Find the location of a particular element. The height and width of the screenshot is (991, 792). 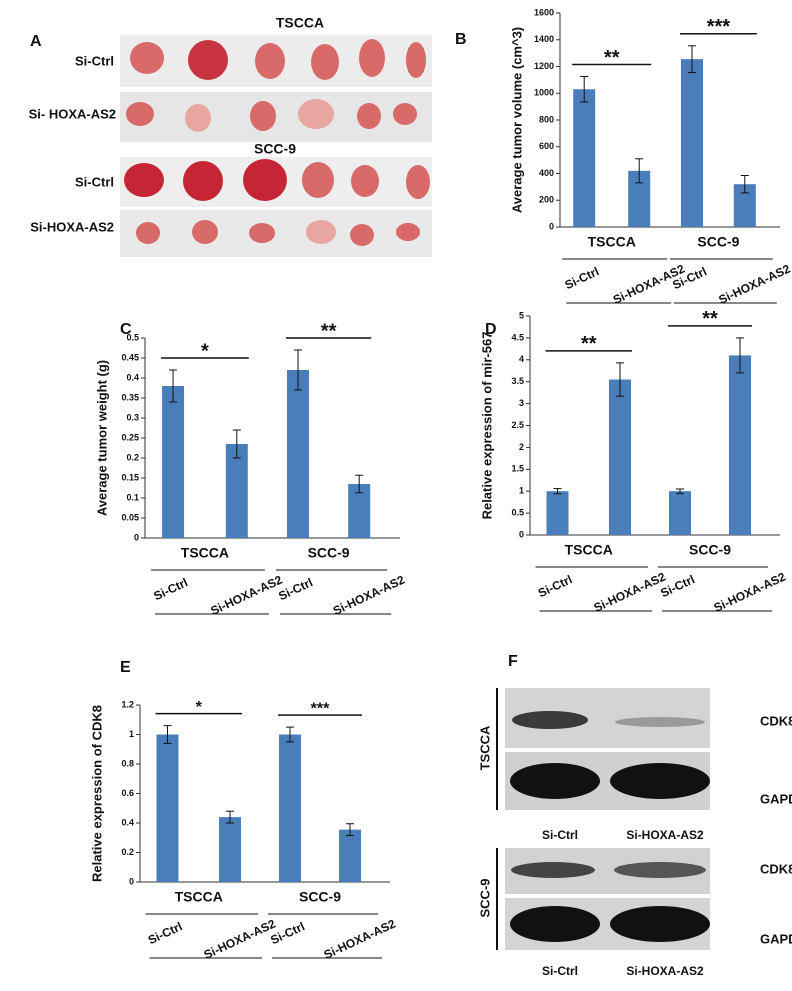

photo-title: TSCCA is located at coordinates (300, 23).